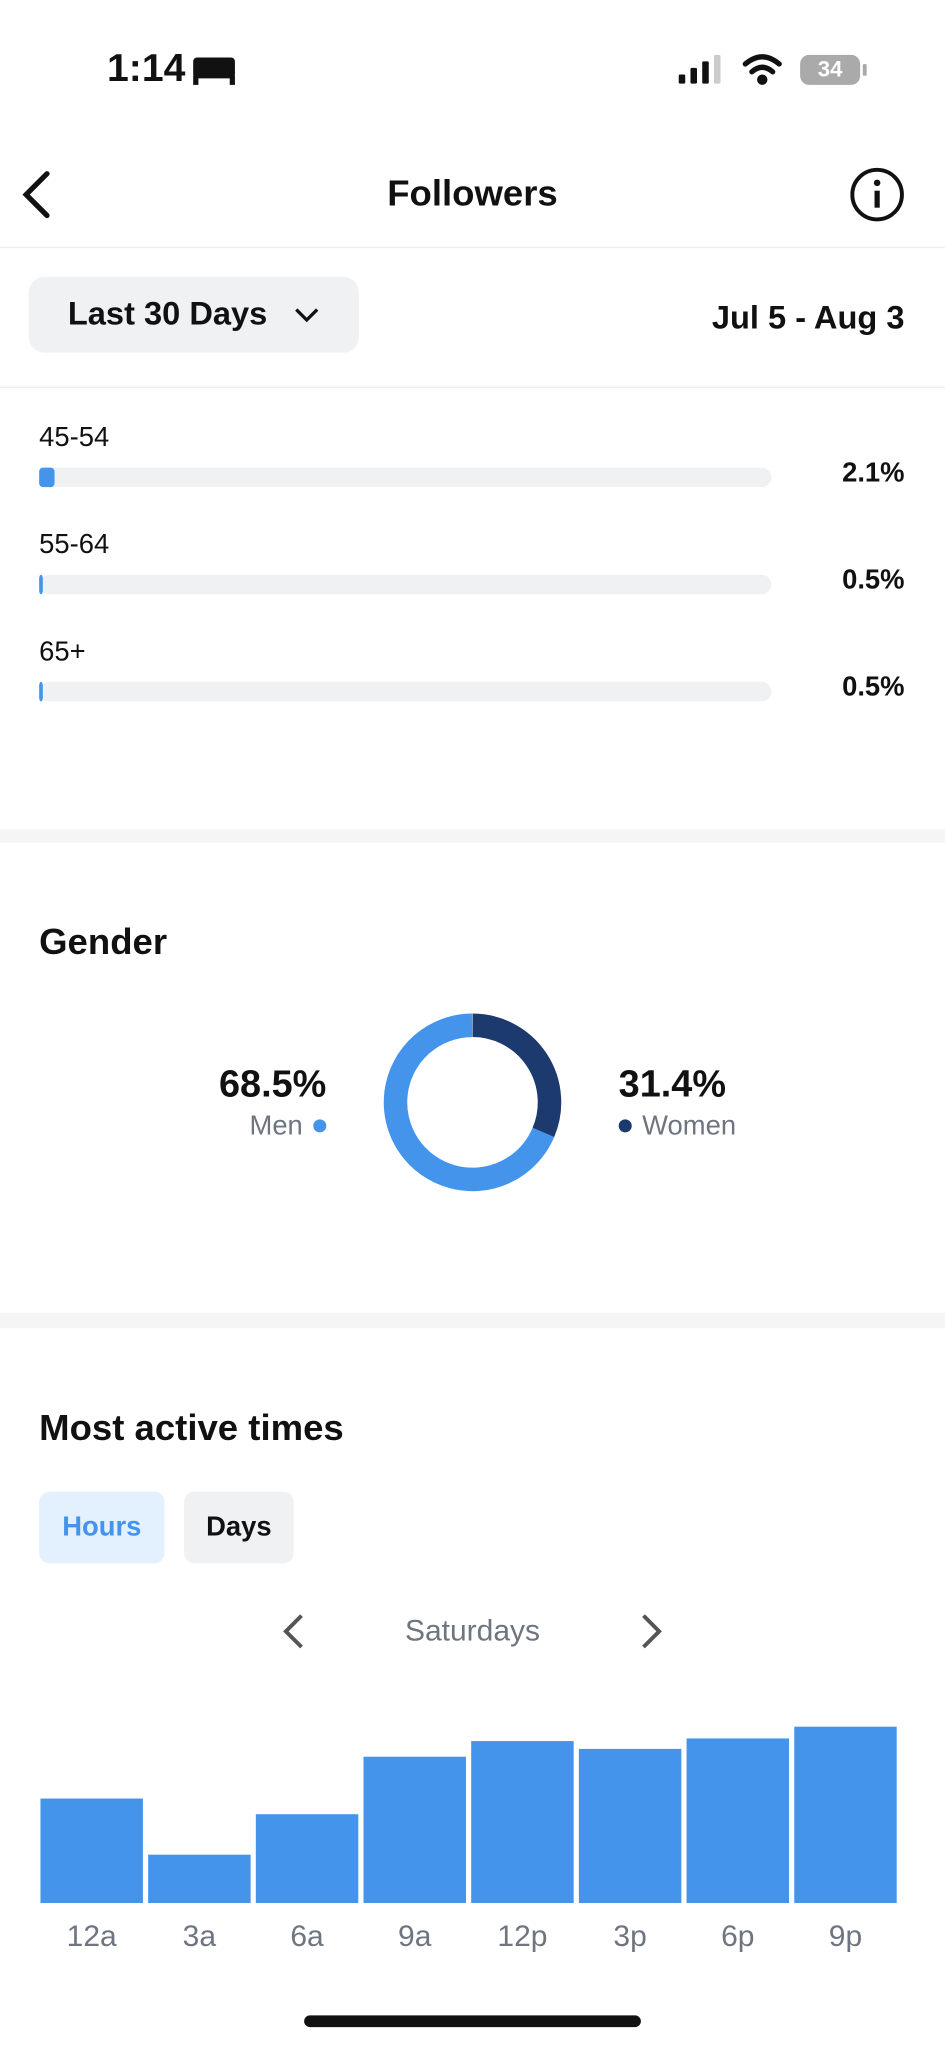 The height and width of the screenshot is (2048, 945). What do you see at coordinates (200, 1936) in the screenshot?
I see `hour-label: 3a` at bounding box center [200, 1936].